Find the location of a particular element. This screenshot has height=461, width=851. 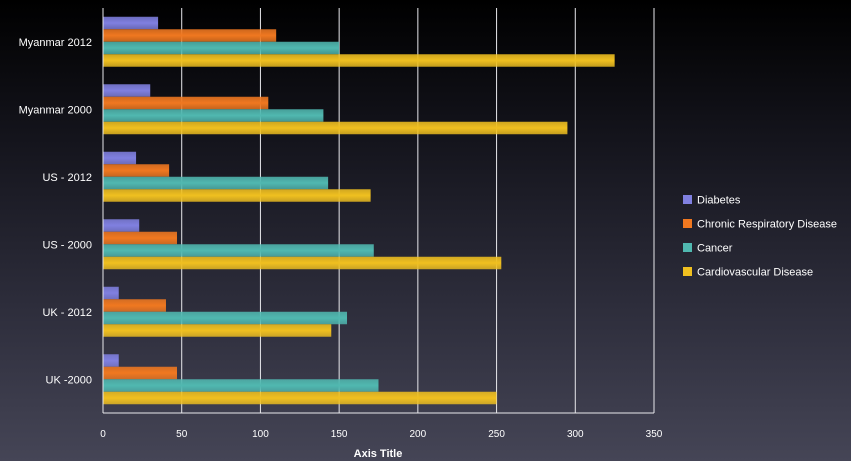

x-tick-label: 0 is located at coordinates (103, 434).